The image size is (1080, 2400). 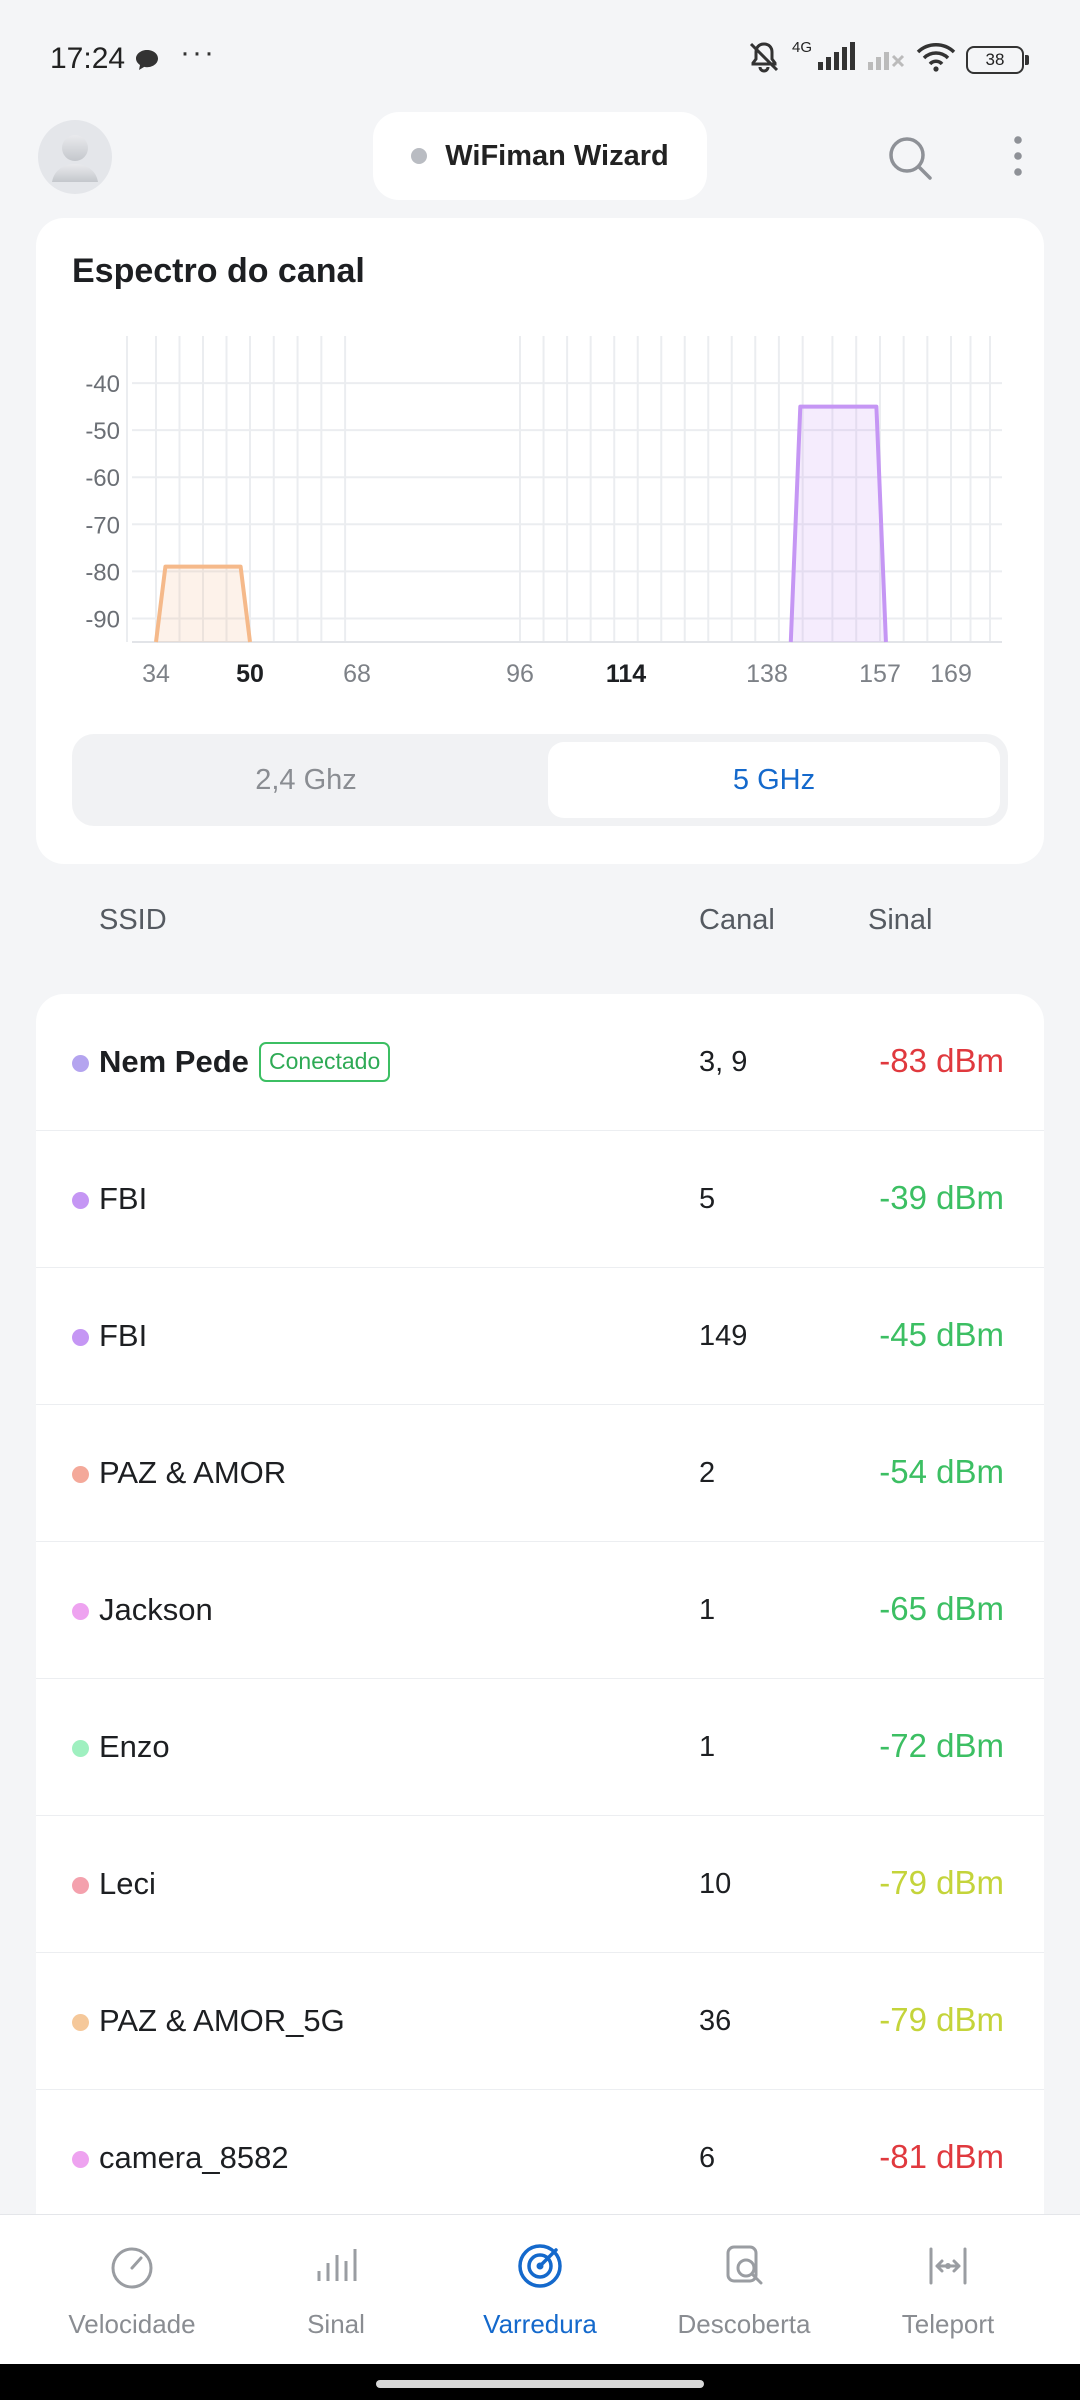 I want to click on network-ssid: PAZ & AMOR, so click(x=193, y=1472).